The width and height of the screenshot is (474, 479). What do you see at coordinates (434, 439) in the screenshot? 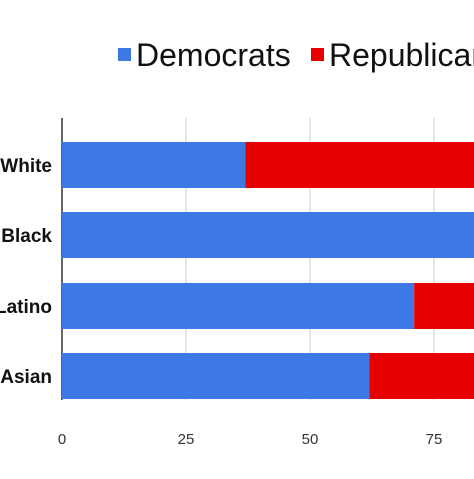
I see `x-tick-label-75: 75` at bounding box center [434, 439].